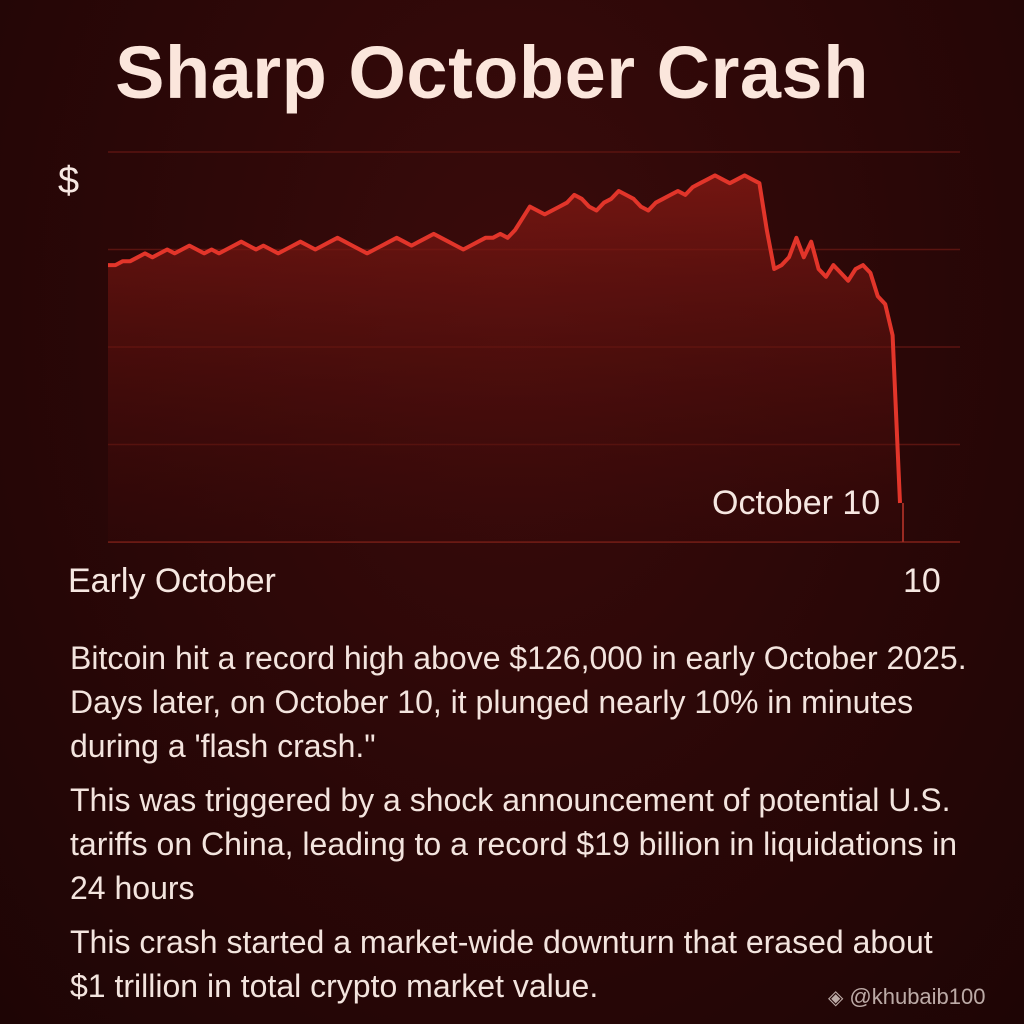 The width and height of the screenshot is (1024, 1024). What do you see at coordinates (922, 581) in the screenshot?
I see `x-tick-label-end: 10` at bounding box center [922, 581].